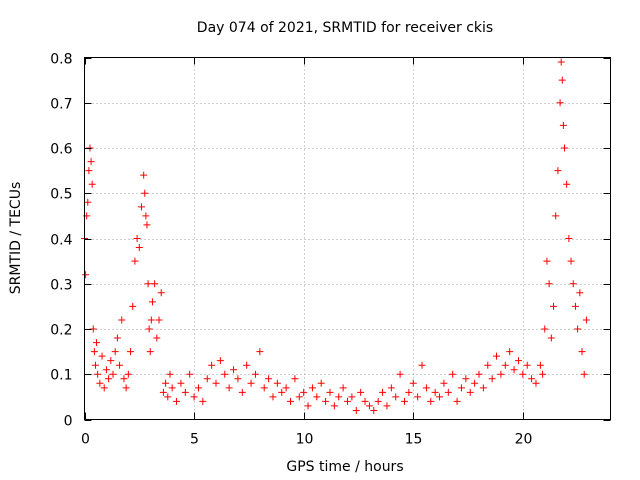 The height and width of the screenshot is (480, 640). What do you see at coordinates (61, 195) in the screenshot?
I see `y-tick-label: 0.5` at bounding box center [61, 195].